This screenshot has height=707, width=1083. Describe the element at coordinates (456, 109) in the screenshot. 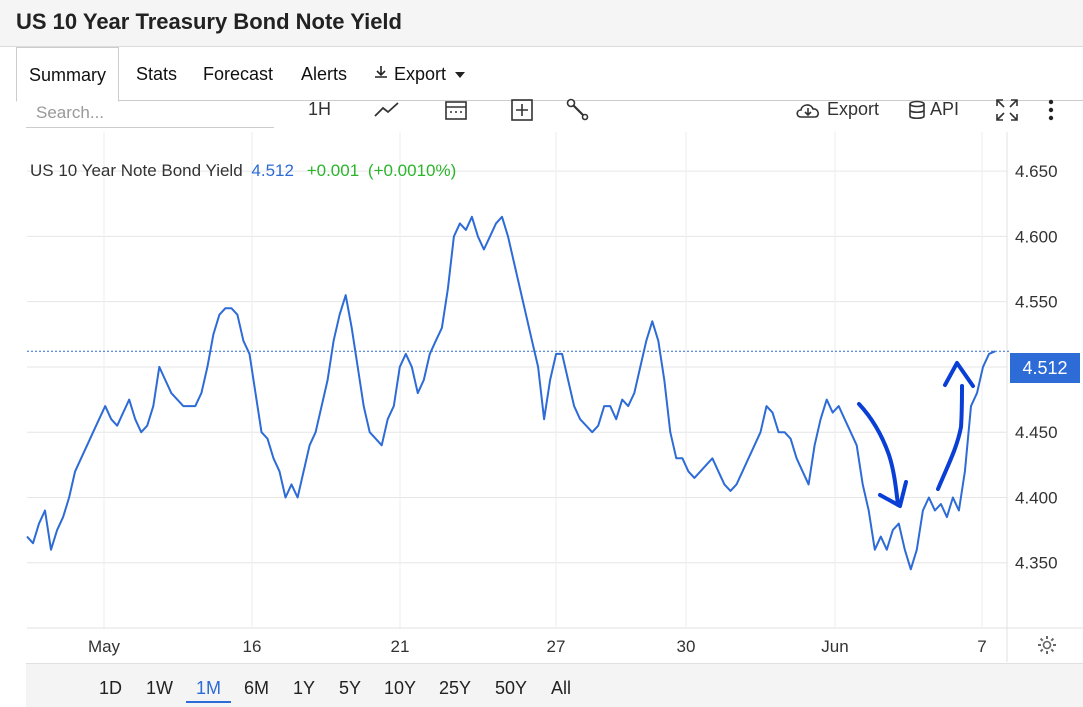

I see `calendar-icon` at that location.